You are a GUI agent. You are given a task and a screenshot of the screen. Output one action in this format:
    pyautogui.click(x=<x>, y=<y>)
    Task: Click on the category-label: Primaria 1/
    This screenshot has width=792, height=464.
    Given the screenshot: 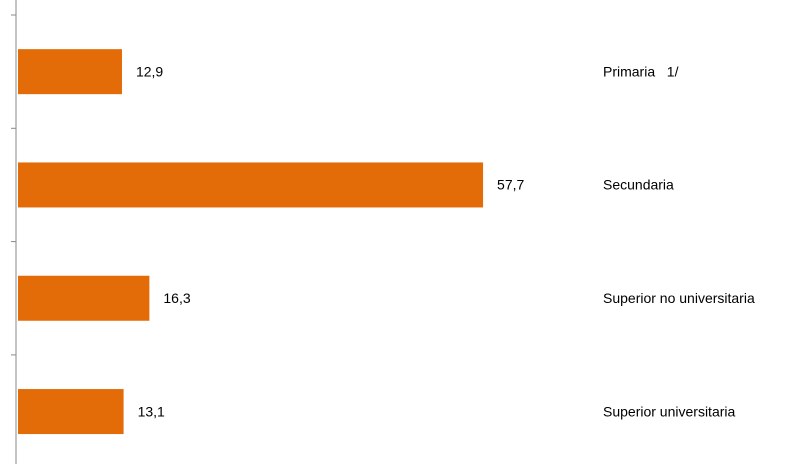 What is the action you would take?
    pyautogui.click(x=641, y=71)
    